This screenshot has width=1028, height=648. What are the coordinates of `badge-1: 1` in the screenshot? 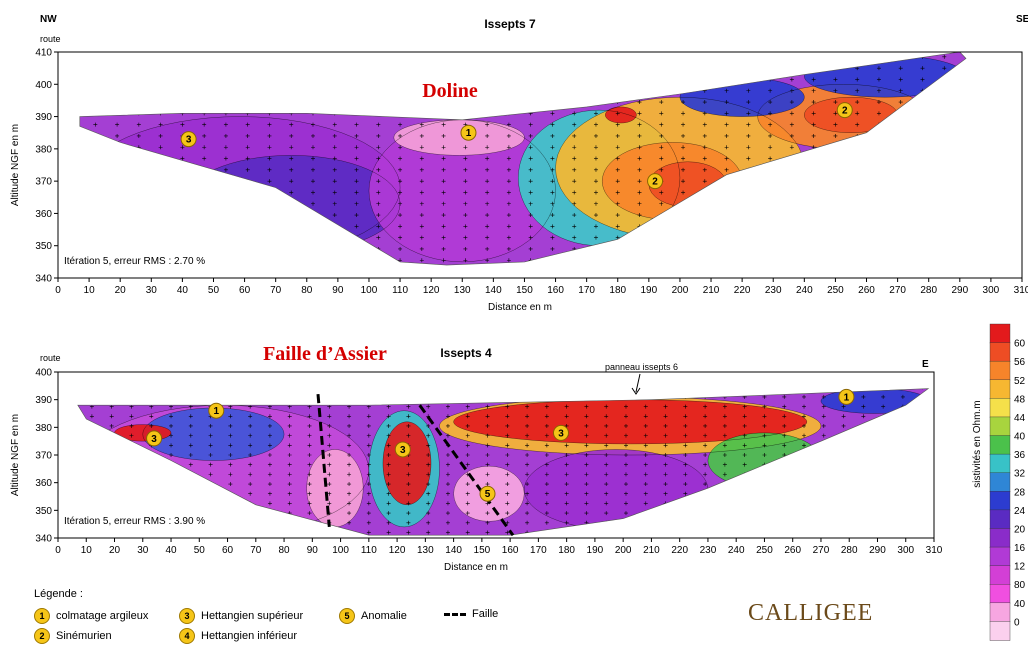 It's located at (42, 616).